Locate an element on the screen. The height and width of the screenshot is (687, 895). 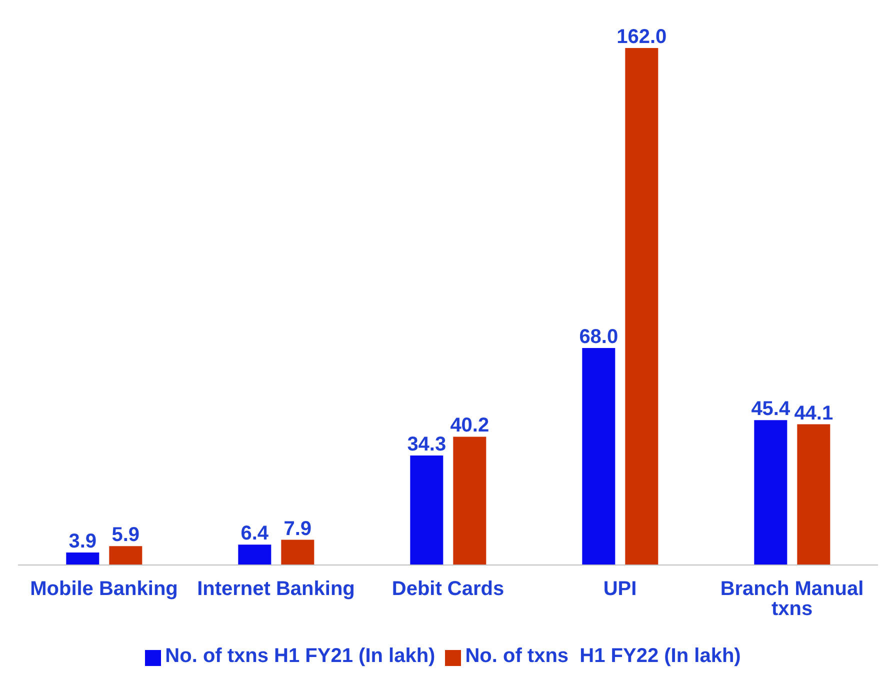
legend-label: No. of txns H1 FY21 (In lakh) is located at coordinates (300, 656).